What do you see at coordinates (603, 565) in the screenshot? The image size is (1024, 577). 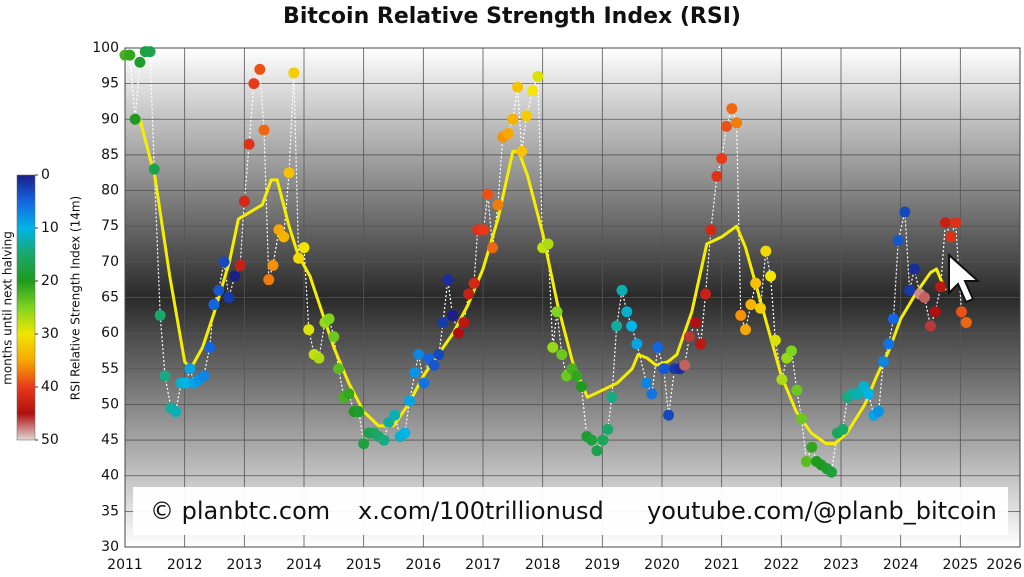 I see `x-tick-label: 2019` at bounding box center [603, 565].